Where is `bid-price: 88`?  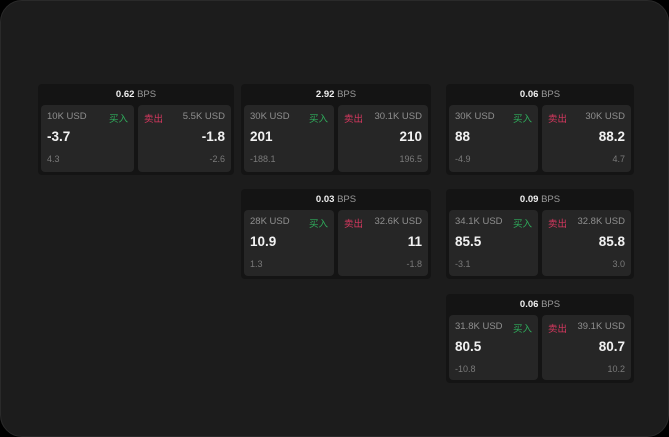 bid-price: 88 is located at coordinates (463, 136).